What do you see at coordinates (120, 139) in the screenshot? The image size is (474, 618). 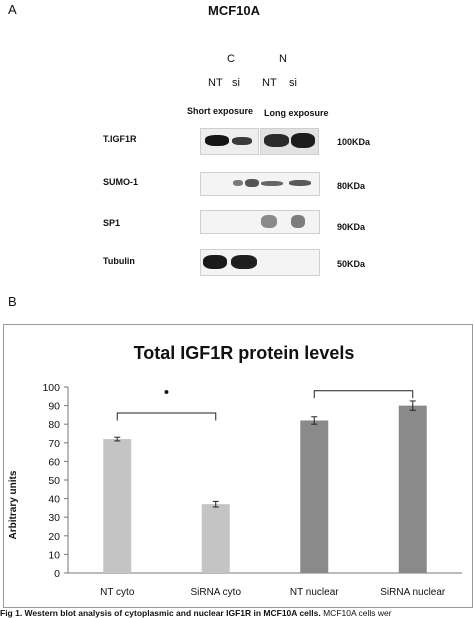 I see `row-label-tigf1r: T.IGF1R` at bounding box center [120, 139].